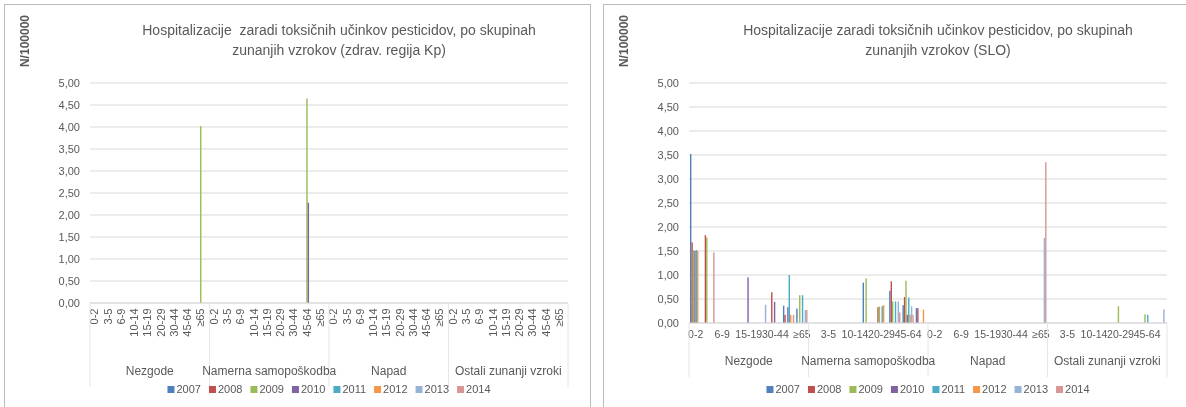  Describe the element at coordinates (339, 40) in the screenshot. I see `chart-title: Hospitalizacije zaradi toksičnih učinkov pesticidov, po skupinah zunanjih vzrokov (zdrav. regija Kp)` at that location.